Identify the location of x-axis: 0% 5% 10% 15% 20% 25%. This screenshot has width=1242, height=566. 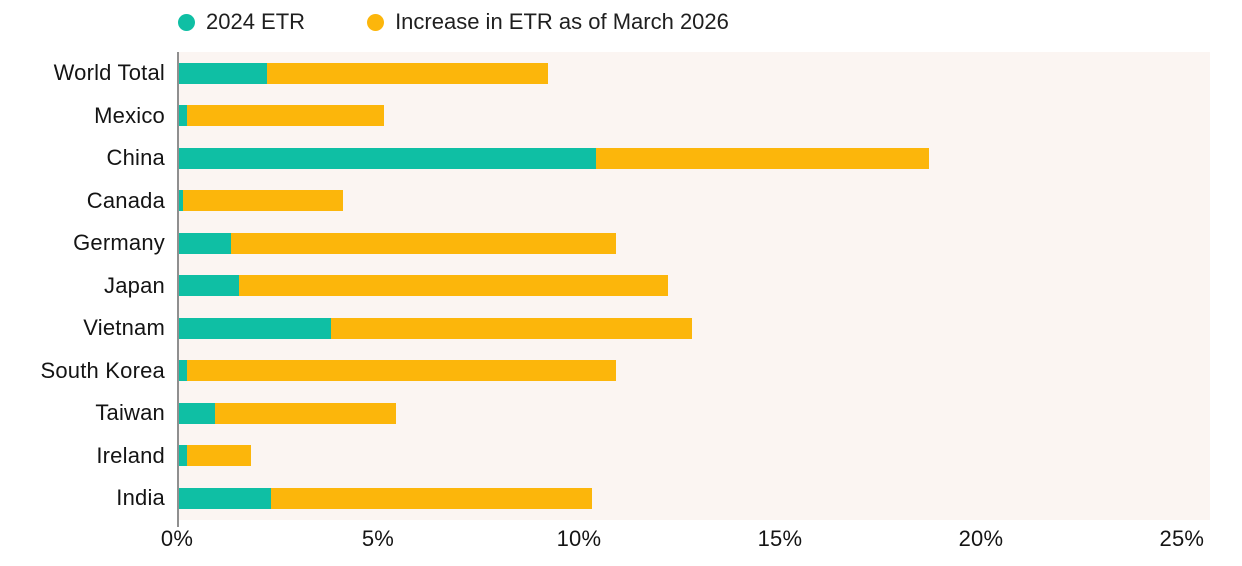
(685, 542).